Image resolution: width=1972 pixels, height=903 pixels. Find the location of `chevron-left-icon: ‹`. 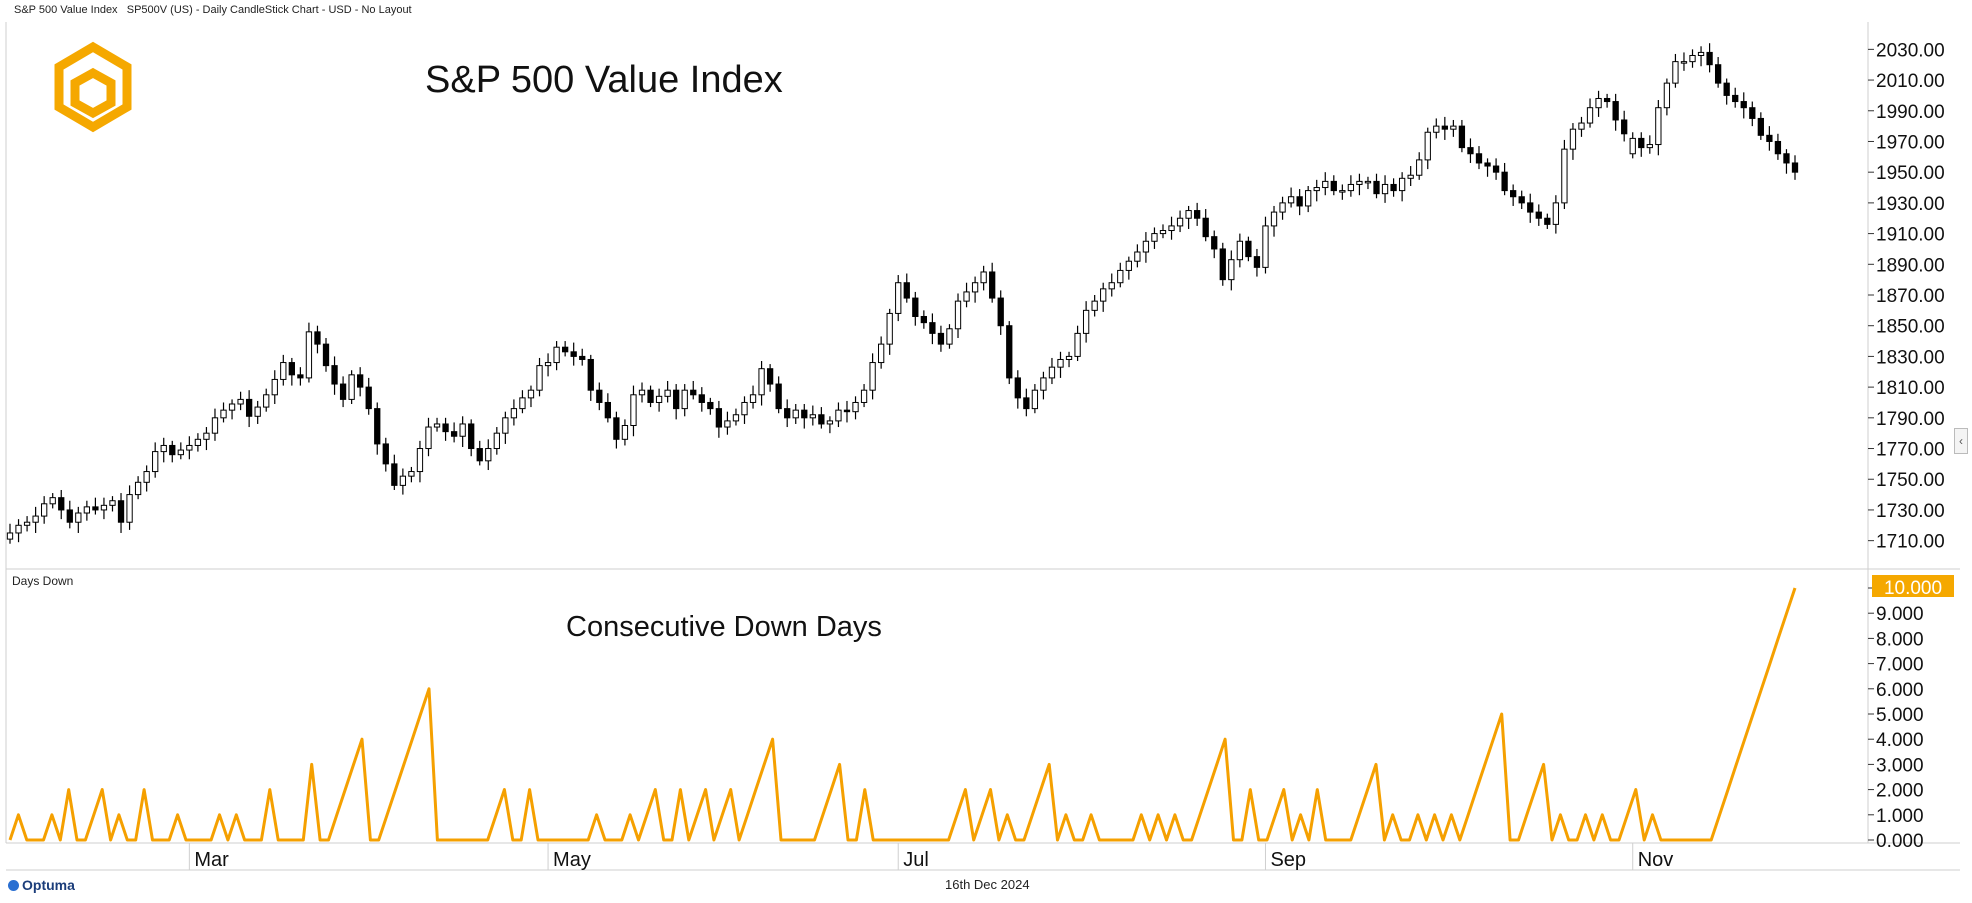

chevron-left-icon: ‹ is located at coordinates (1961, 441).